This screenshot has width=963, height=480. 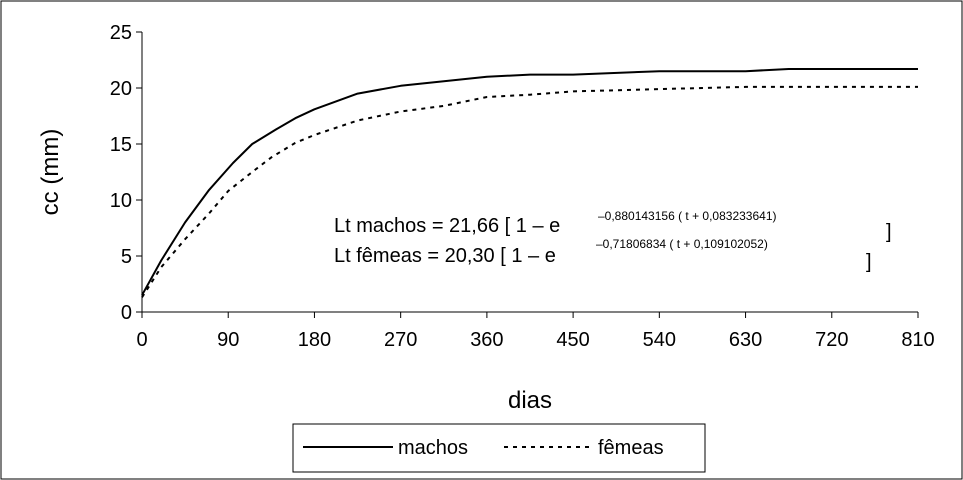 What do you see at coordinates (400, 340) in the screenshot?
I see `x-tick-label: 270` at bounding box center [400, 340].